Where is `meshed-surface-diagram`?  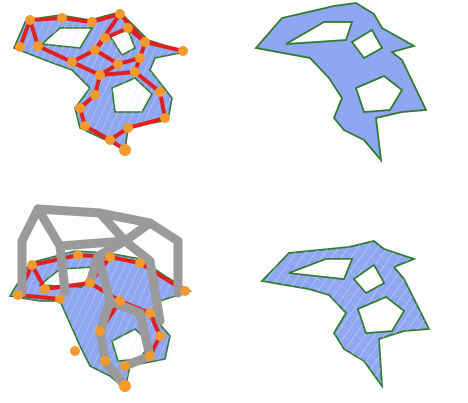 meshed-surface-diagram is located at coordinates (345, 315).